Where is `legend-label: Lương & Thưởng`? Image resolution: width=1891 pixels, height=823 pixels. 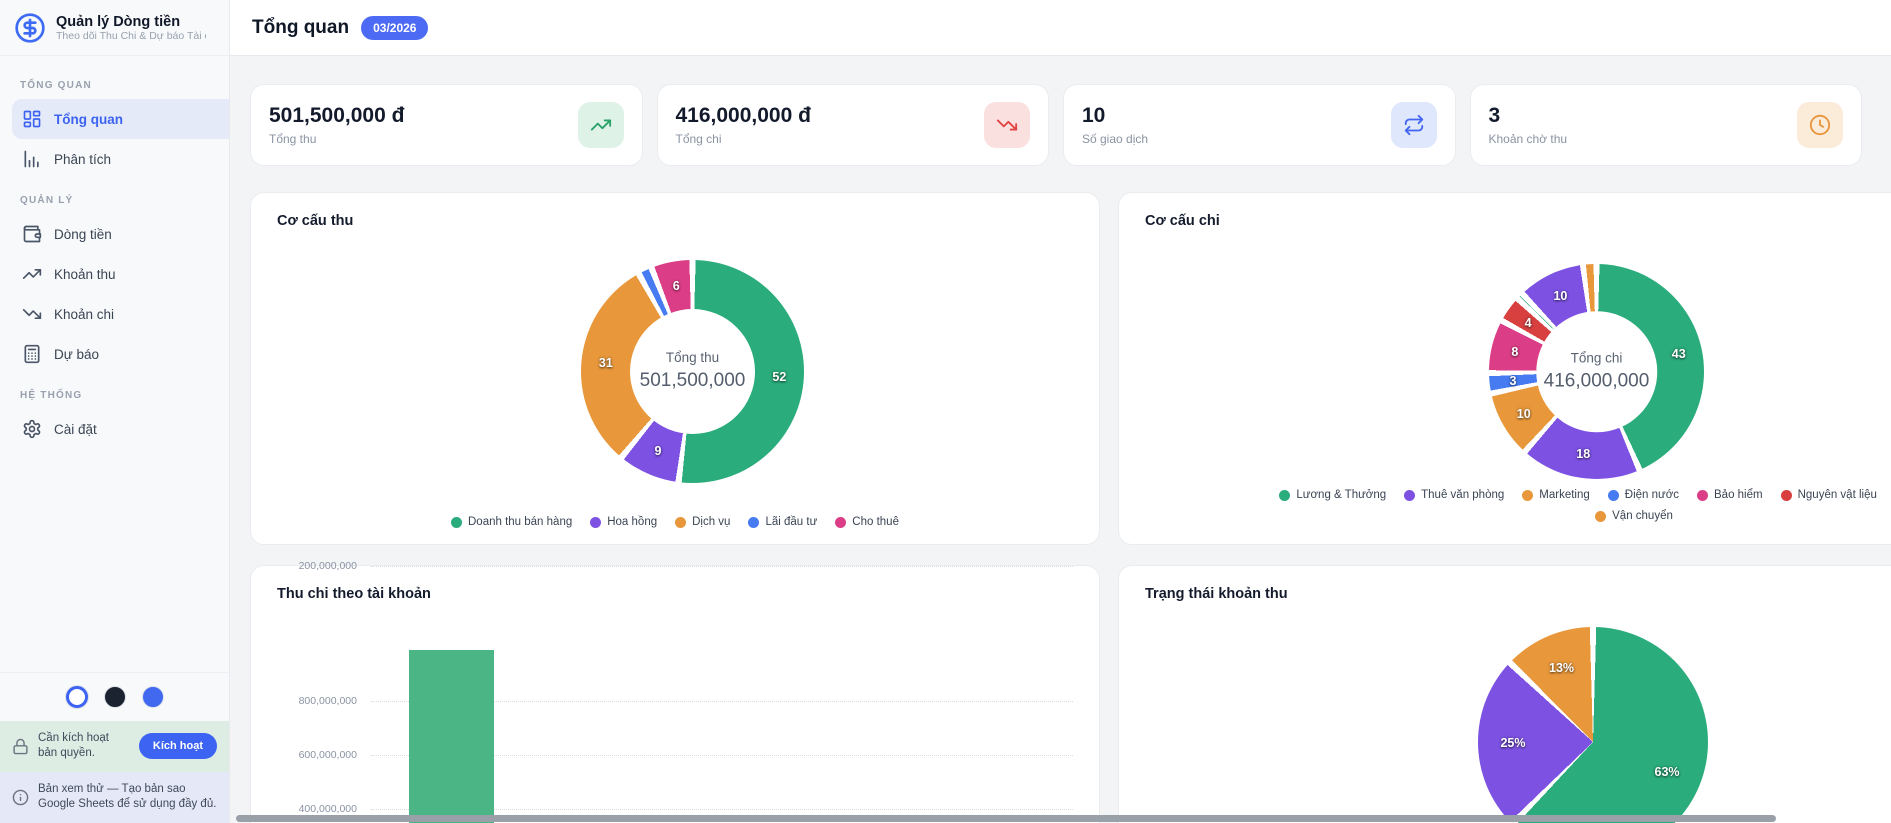
legend-label: Lương & Thưởng is located at coordinates (1341, 495).